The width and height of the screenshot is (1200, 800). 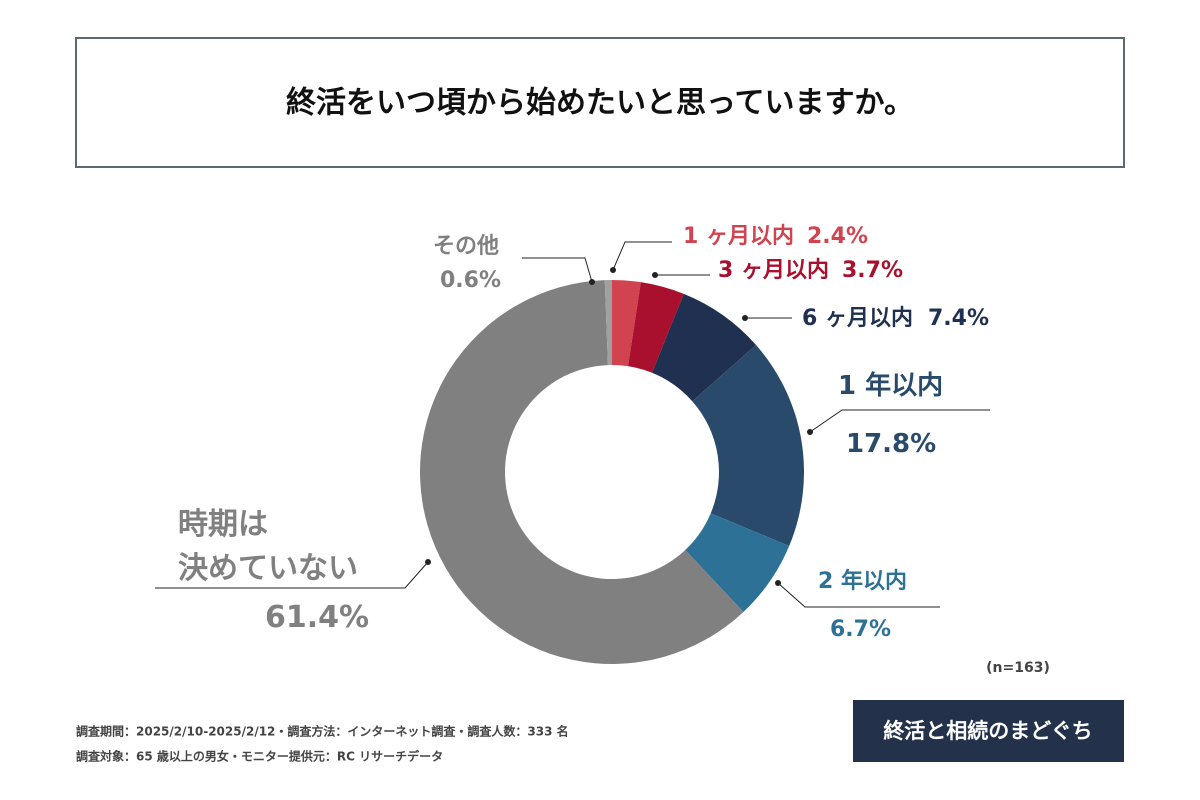 I want to click on category-label: 6 ヶ月以内, so click(x=857, y=318).